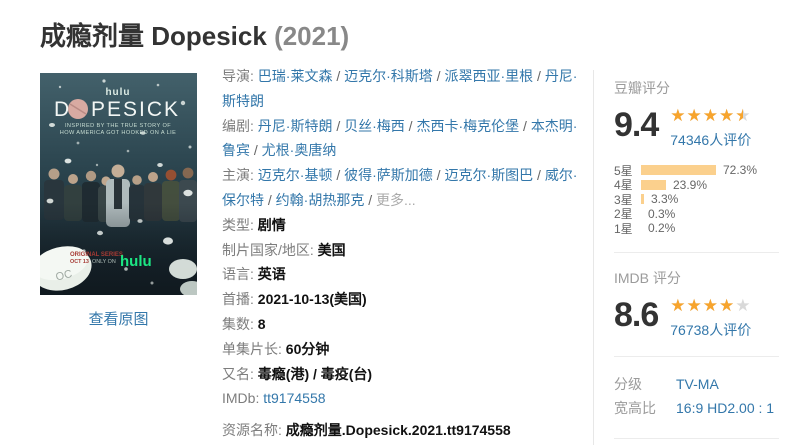 Image resolution: width=800 pixels, height=445 pixels. What do you see at coordinates (118, 229) in the screenshot?
I see `cast-silhouettes` at bounding box center [118, 229].